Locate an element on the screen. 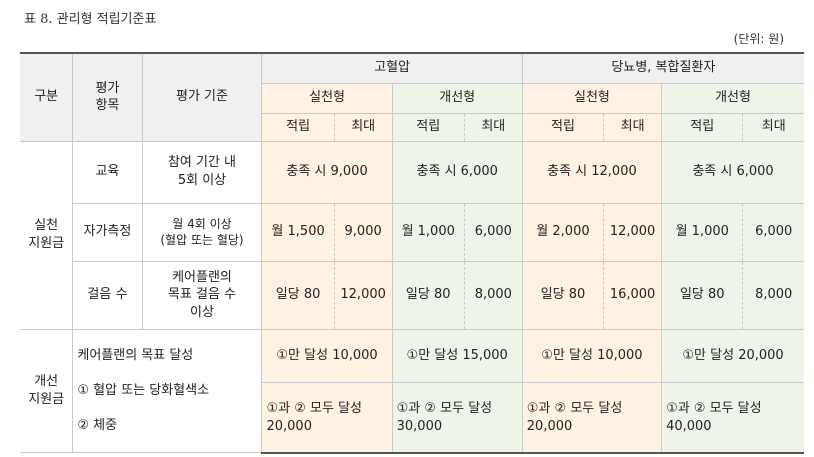  row-item-self-measure: 자가측정 is located at coordinates (107, 232).